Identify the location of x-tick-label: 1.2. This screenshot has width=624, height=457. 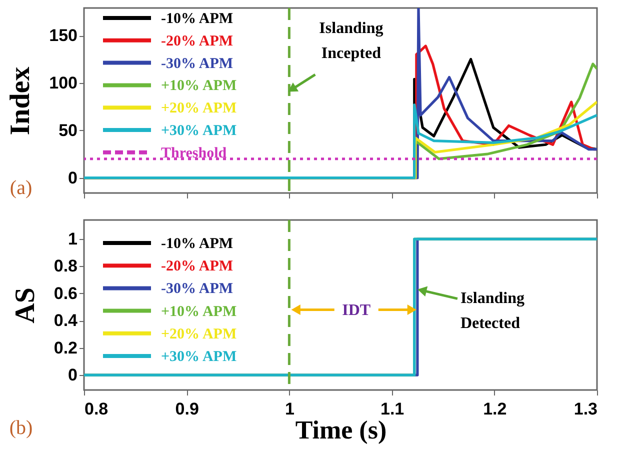
(495, 409).